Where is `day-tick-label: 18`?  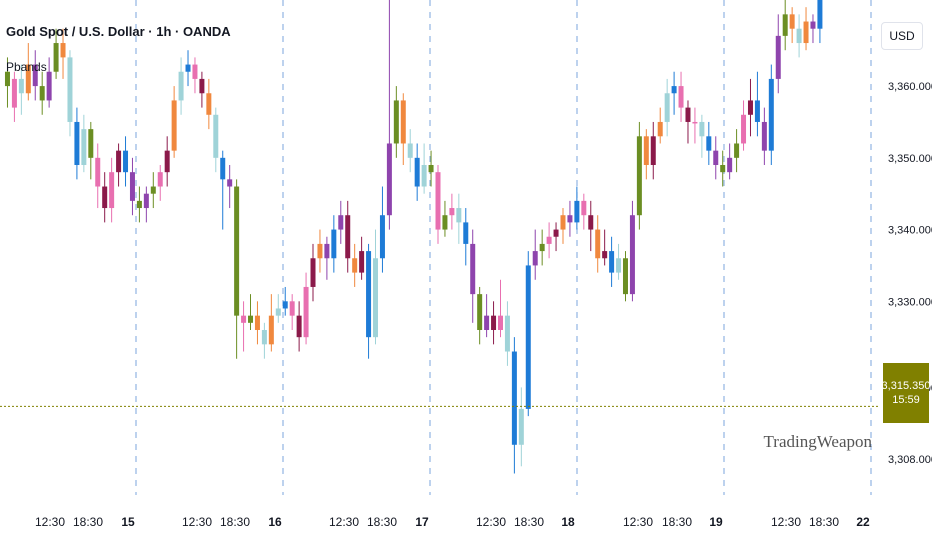 day-tick-label: 18 is located at coordinates (568, 522).